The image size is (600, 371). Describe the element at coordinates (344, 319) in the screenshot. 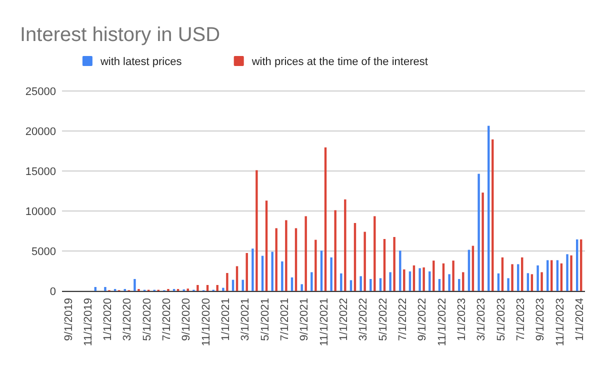

I see `x-tick-label: 1/1/2022` at that location.